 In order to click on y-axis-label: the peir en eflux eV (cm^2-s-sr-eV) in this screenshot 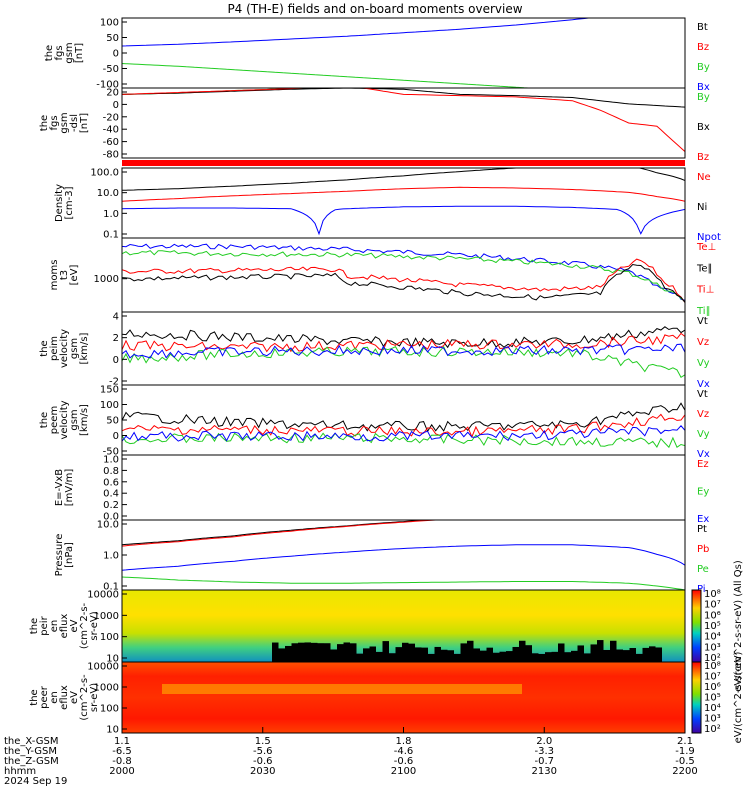, I will do `click(64, 625)`.